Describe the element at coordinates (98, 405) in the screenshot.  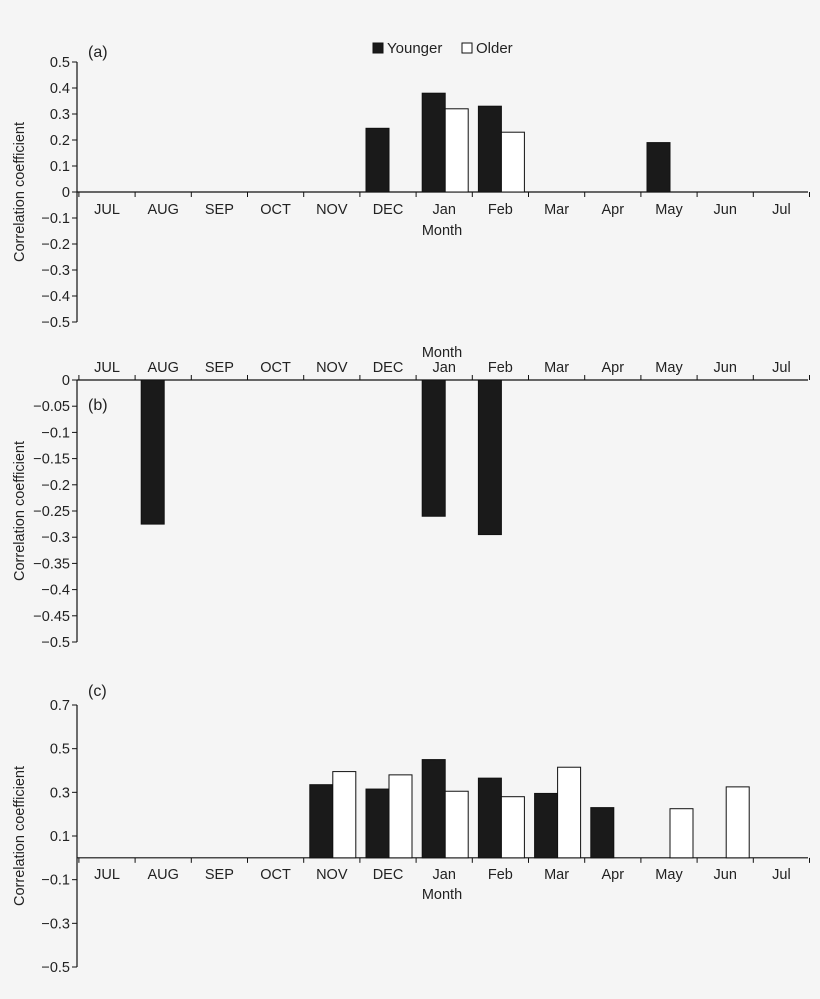
I see `panel-label: (b)` at that location.